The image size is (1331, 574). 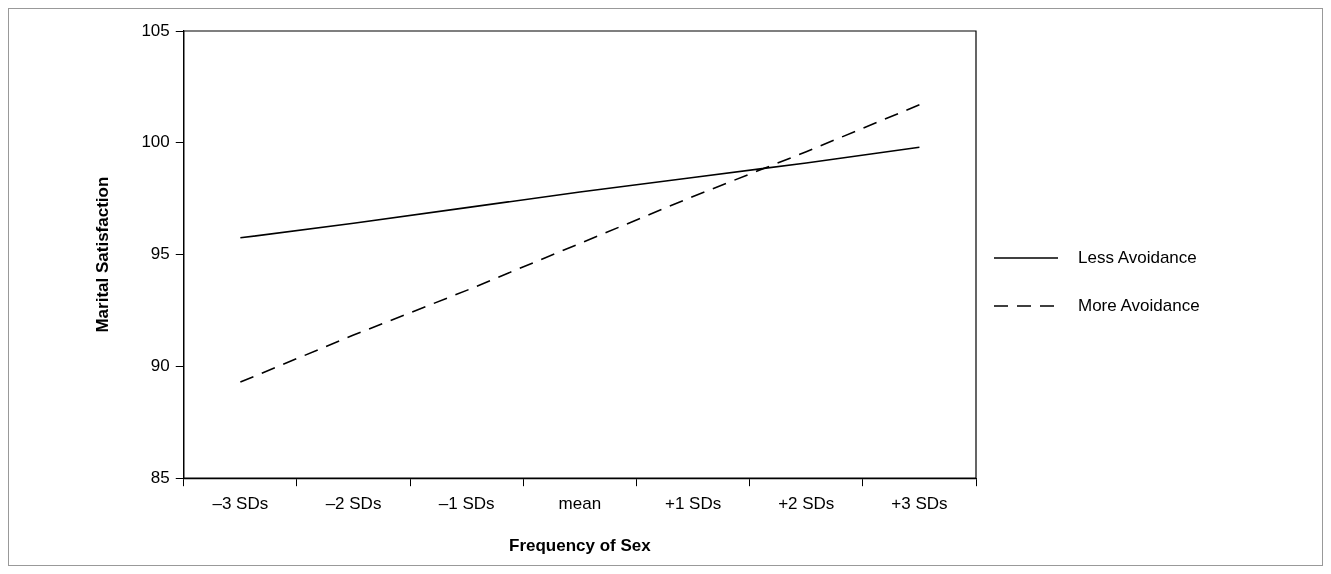 I want to click on x-tick-label: +3 SDs, so click(x=919, y=504).